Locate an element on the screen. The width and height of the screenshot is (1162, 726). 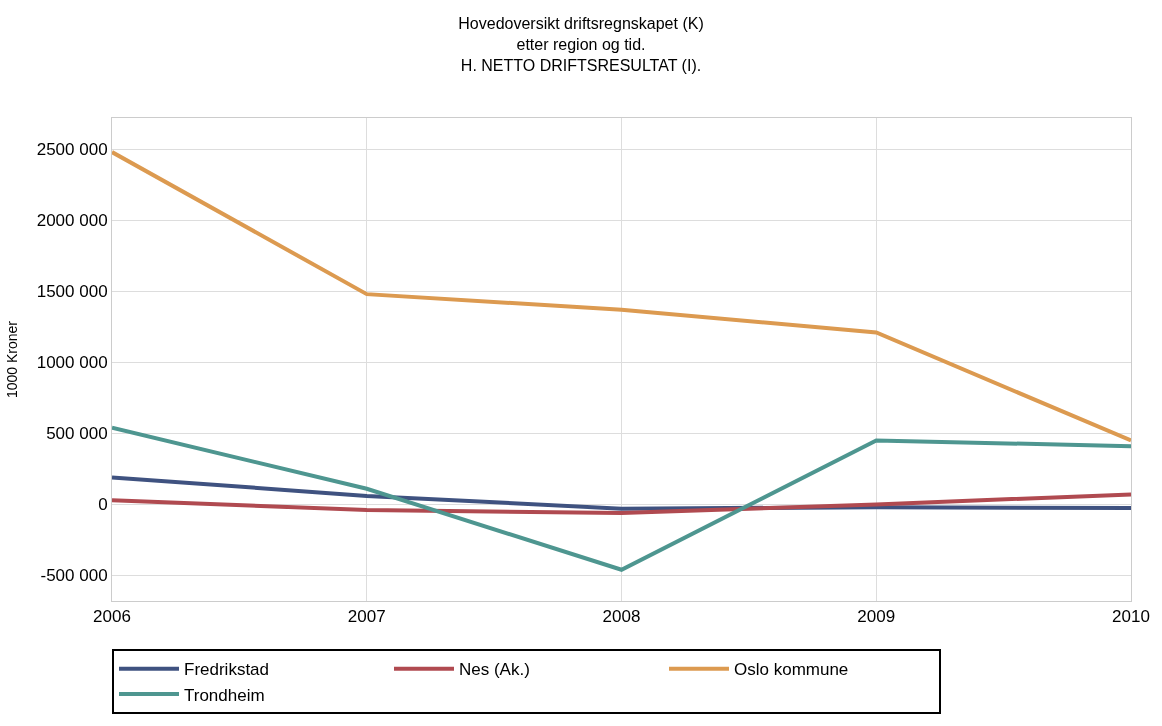
chart-title: Hovedoversikt driftsregnskapet (K) etter region og tid. H. NETTO DRIFTSRESULTAT (I). is located at coordinates (581, 44).